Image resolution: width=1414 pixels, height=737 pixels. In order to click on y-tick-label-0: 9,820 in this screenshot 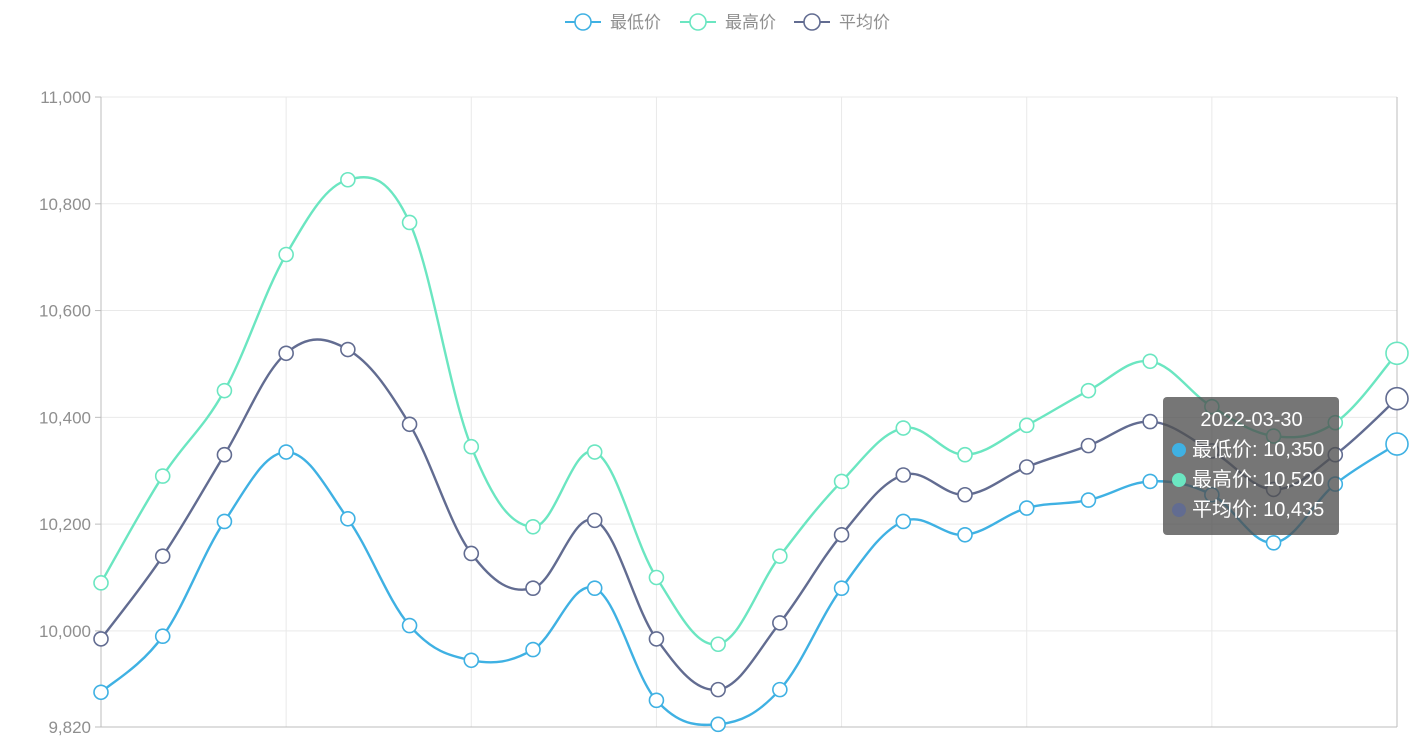, I will do `click(69, 727)`.